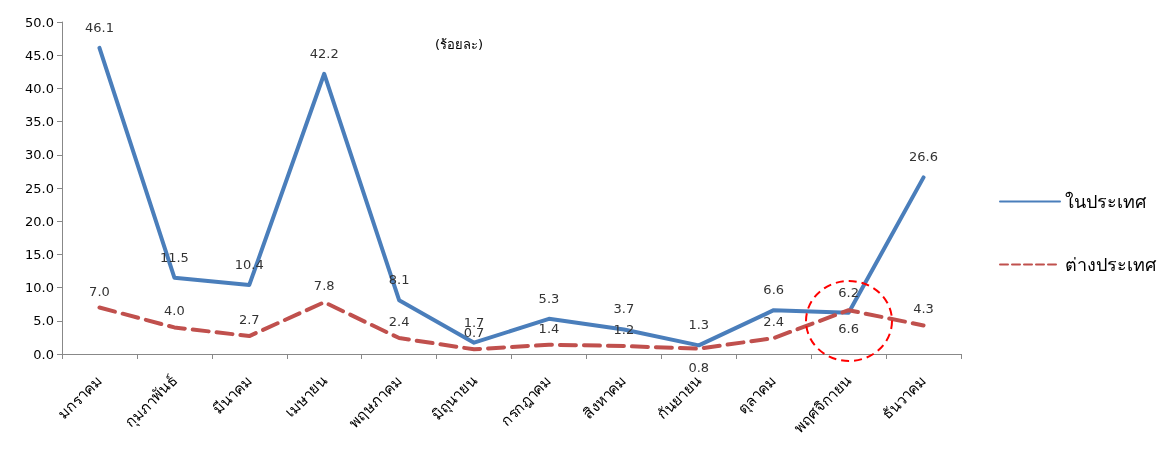 The height and width of the screenshot is (466, 1171). Describe the element at coordinates (39, 254) in the screenshot. I see `y-tick-label: 15.0` at that location.